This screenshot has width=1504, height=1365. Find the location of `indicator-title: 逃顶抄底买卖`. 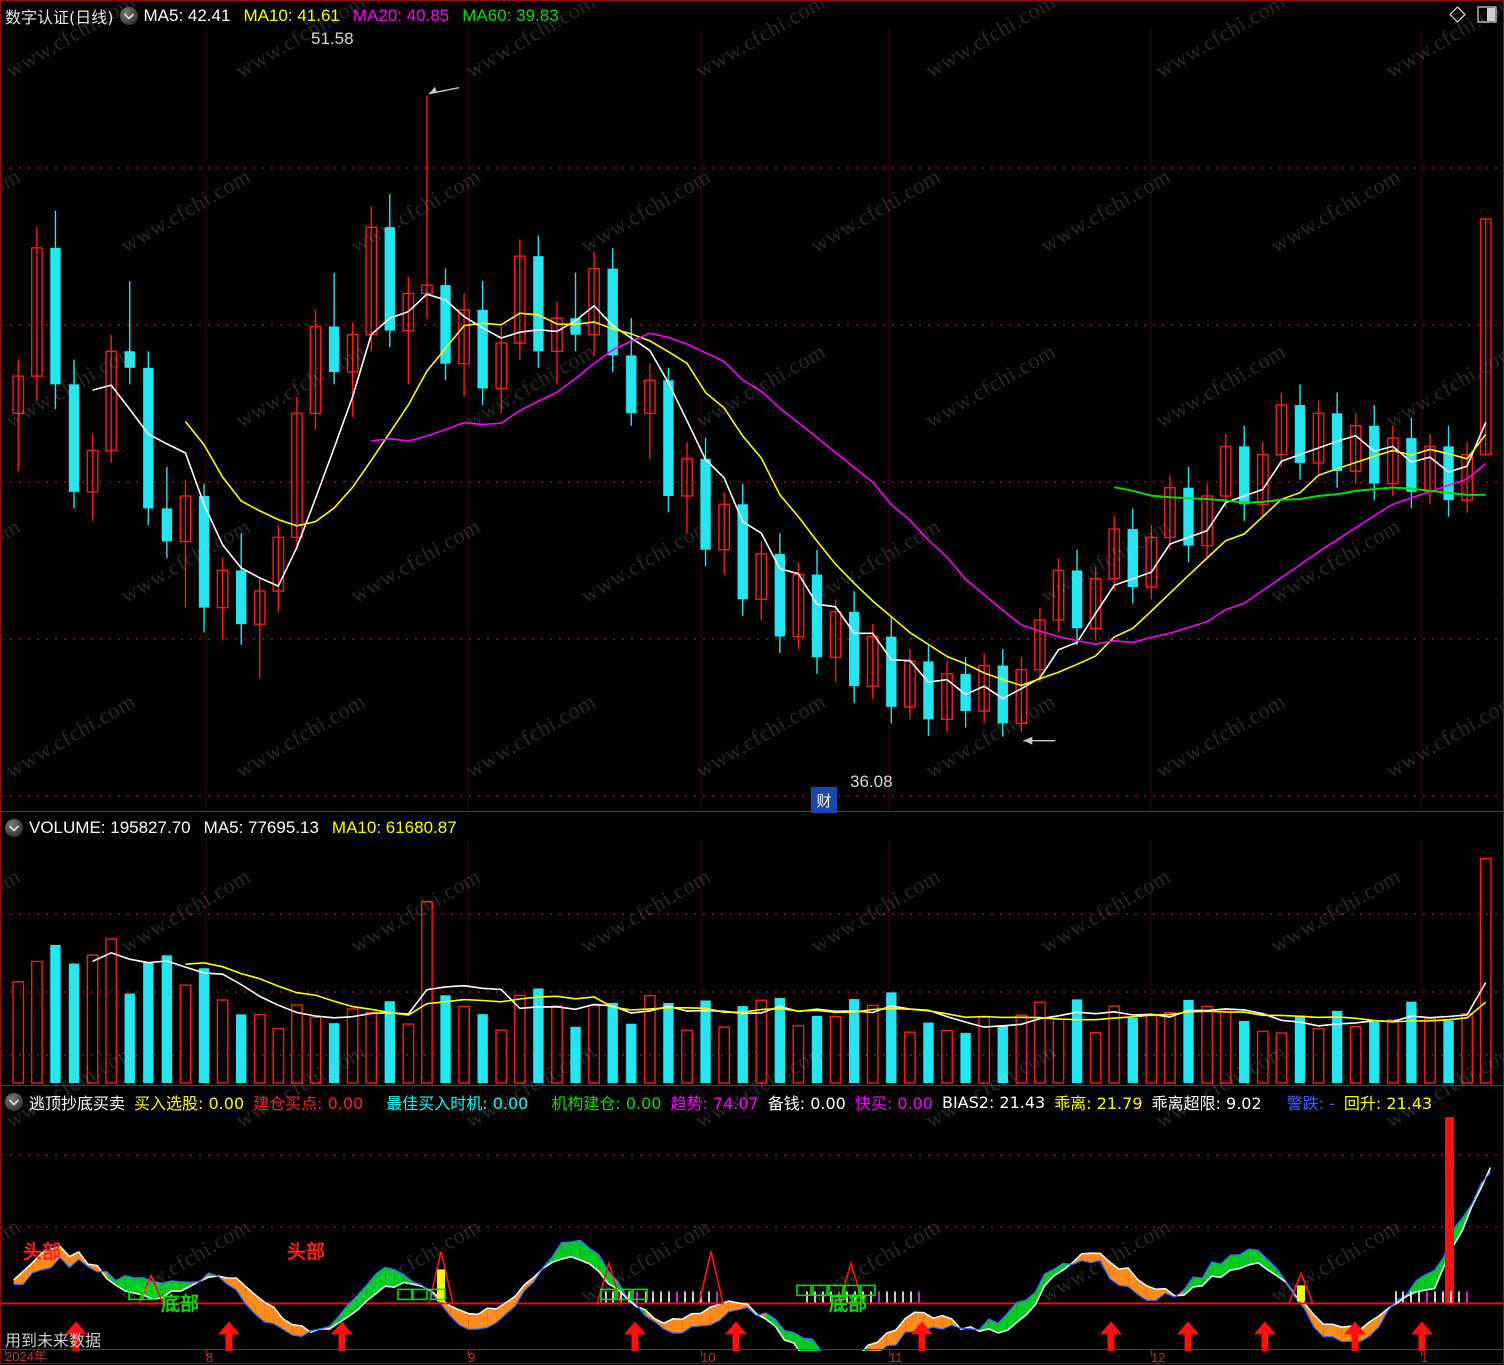

indicator-title: 逃顶抄底买卖 is located at coordinates (77, 1103).